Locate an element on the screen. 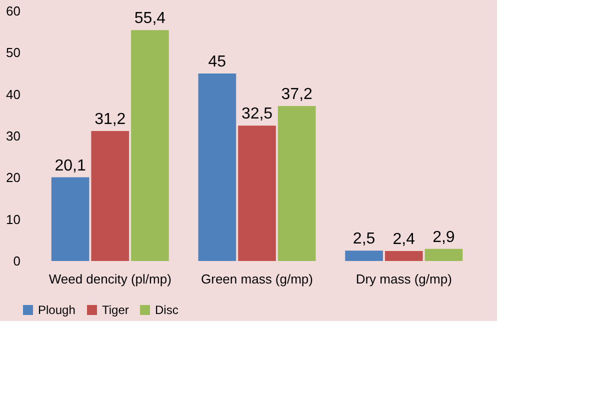 The width and height of the screenshot is (591, 406). data-label: 31,2 is located at coordinates (110, 119).